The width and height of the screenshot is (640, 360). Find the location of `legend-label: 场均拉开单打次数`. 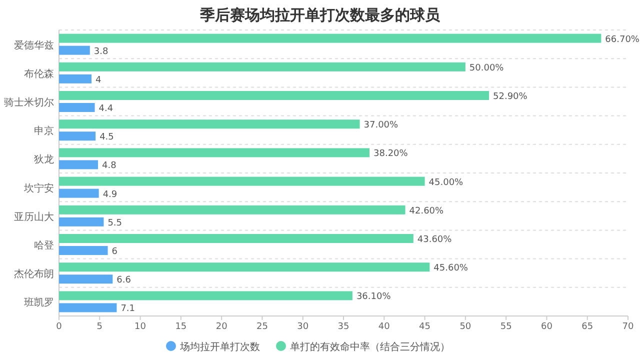

legend-label: 场均拉开单打次数 is located at coordinates (219, 347).